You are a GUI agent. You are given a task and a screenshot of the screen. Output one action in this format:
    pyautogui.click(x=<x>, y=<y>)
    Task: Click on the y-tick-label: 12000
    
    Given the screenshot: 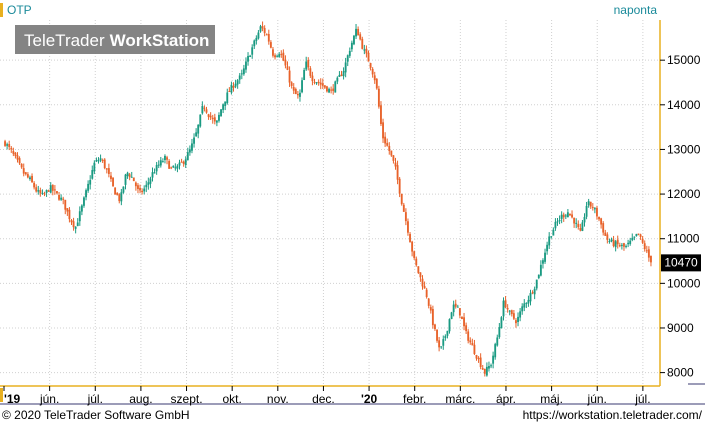 What is the action you would take?
    pyautogui.click(x=684, y=194)
    